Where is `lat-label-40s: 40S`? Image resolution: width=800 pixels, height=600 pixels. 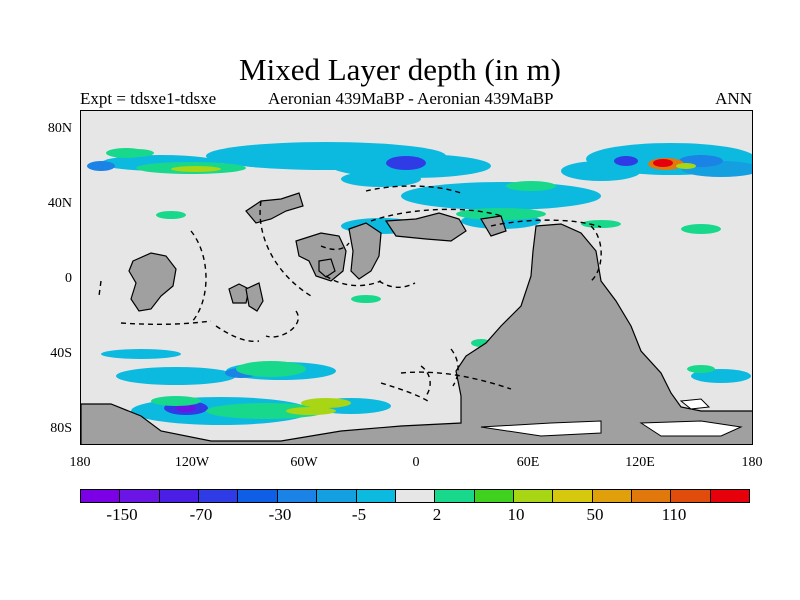
lat-label-40s: 40S is located at coordinates (61, 353).